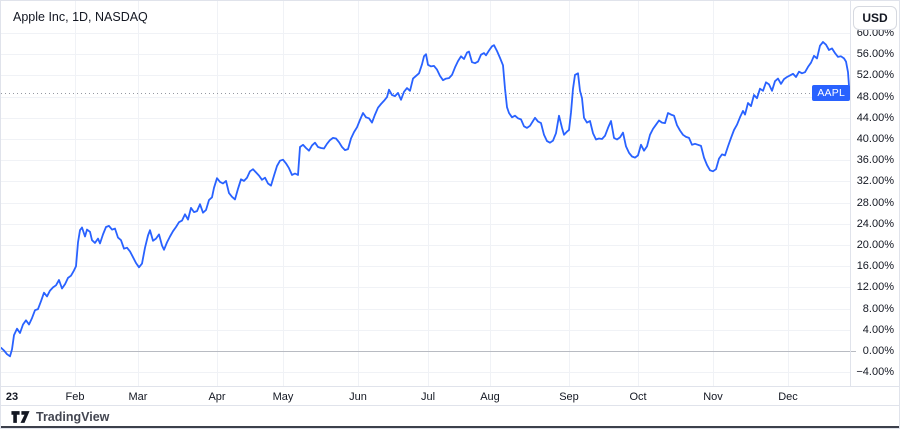  What do you see at coordinates (875, 160) in the screenshot?
I see `price-axis-label: 36.00%` at bounding box center [875, 160].